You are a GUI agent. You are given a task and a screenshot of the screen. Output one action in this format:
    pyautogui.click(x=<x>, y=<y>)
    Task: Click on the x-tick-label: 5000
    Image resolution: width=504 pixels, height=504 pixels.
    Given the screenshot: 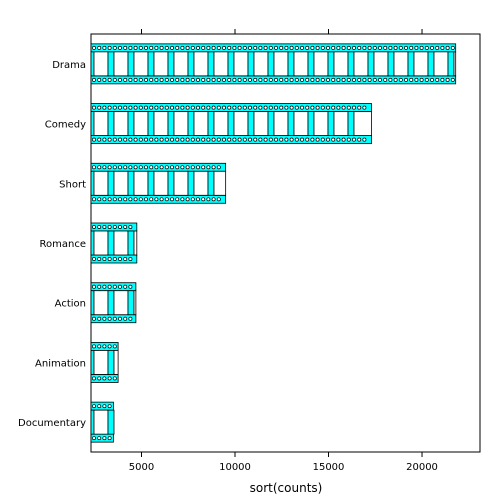 What is the action you would take?
    pyautogui.click(x=141, y=467)
    